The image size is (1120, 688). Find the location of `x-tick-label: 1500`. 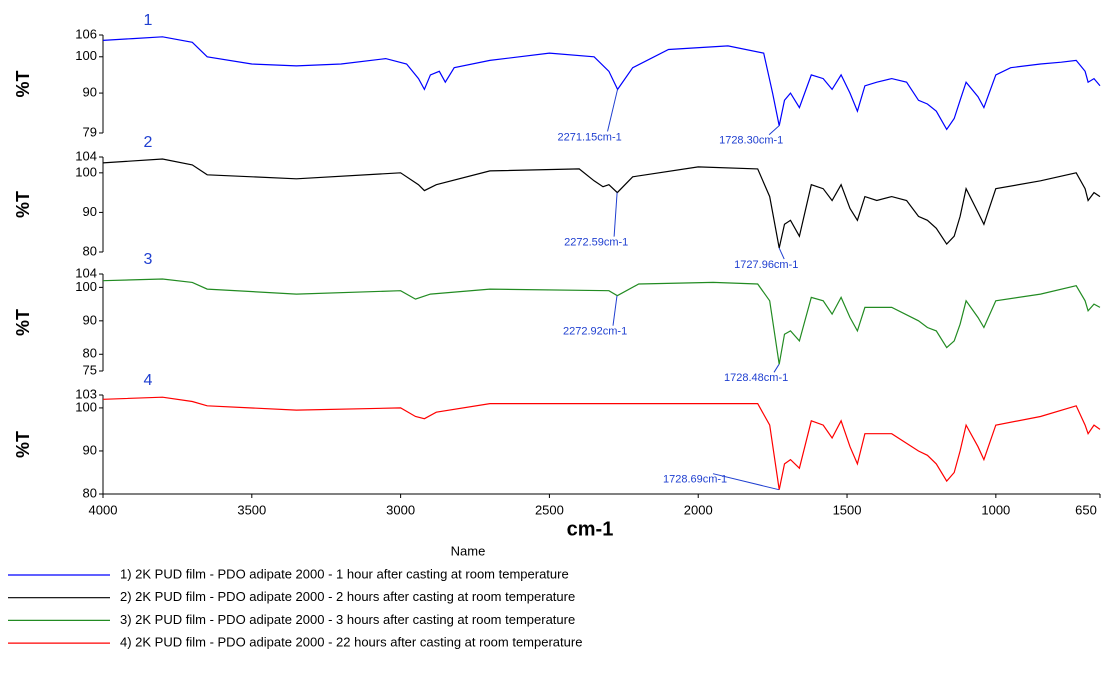

x-tick-label: 1500 is located at coordinates (847, 509).